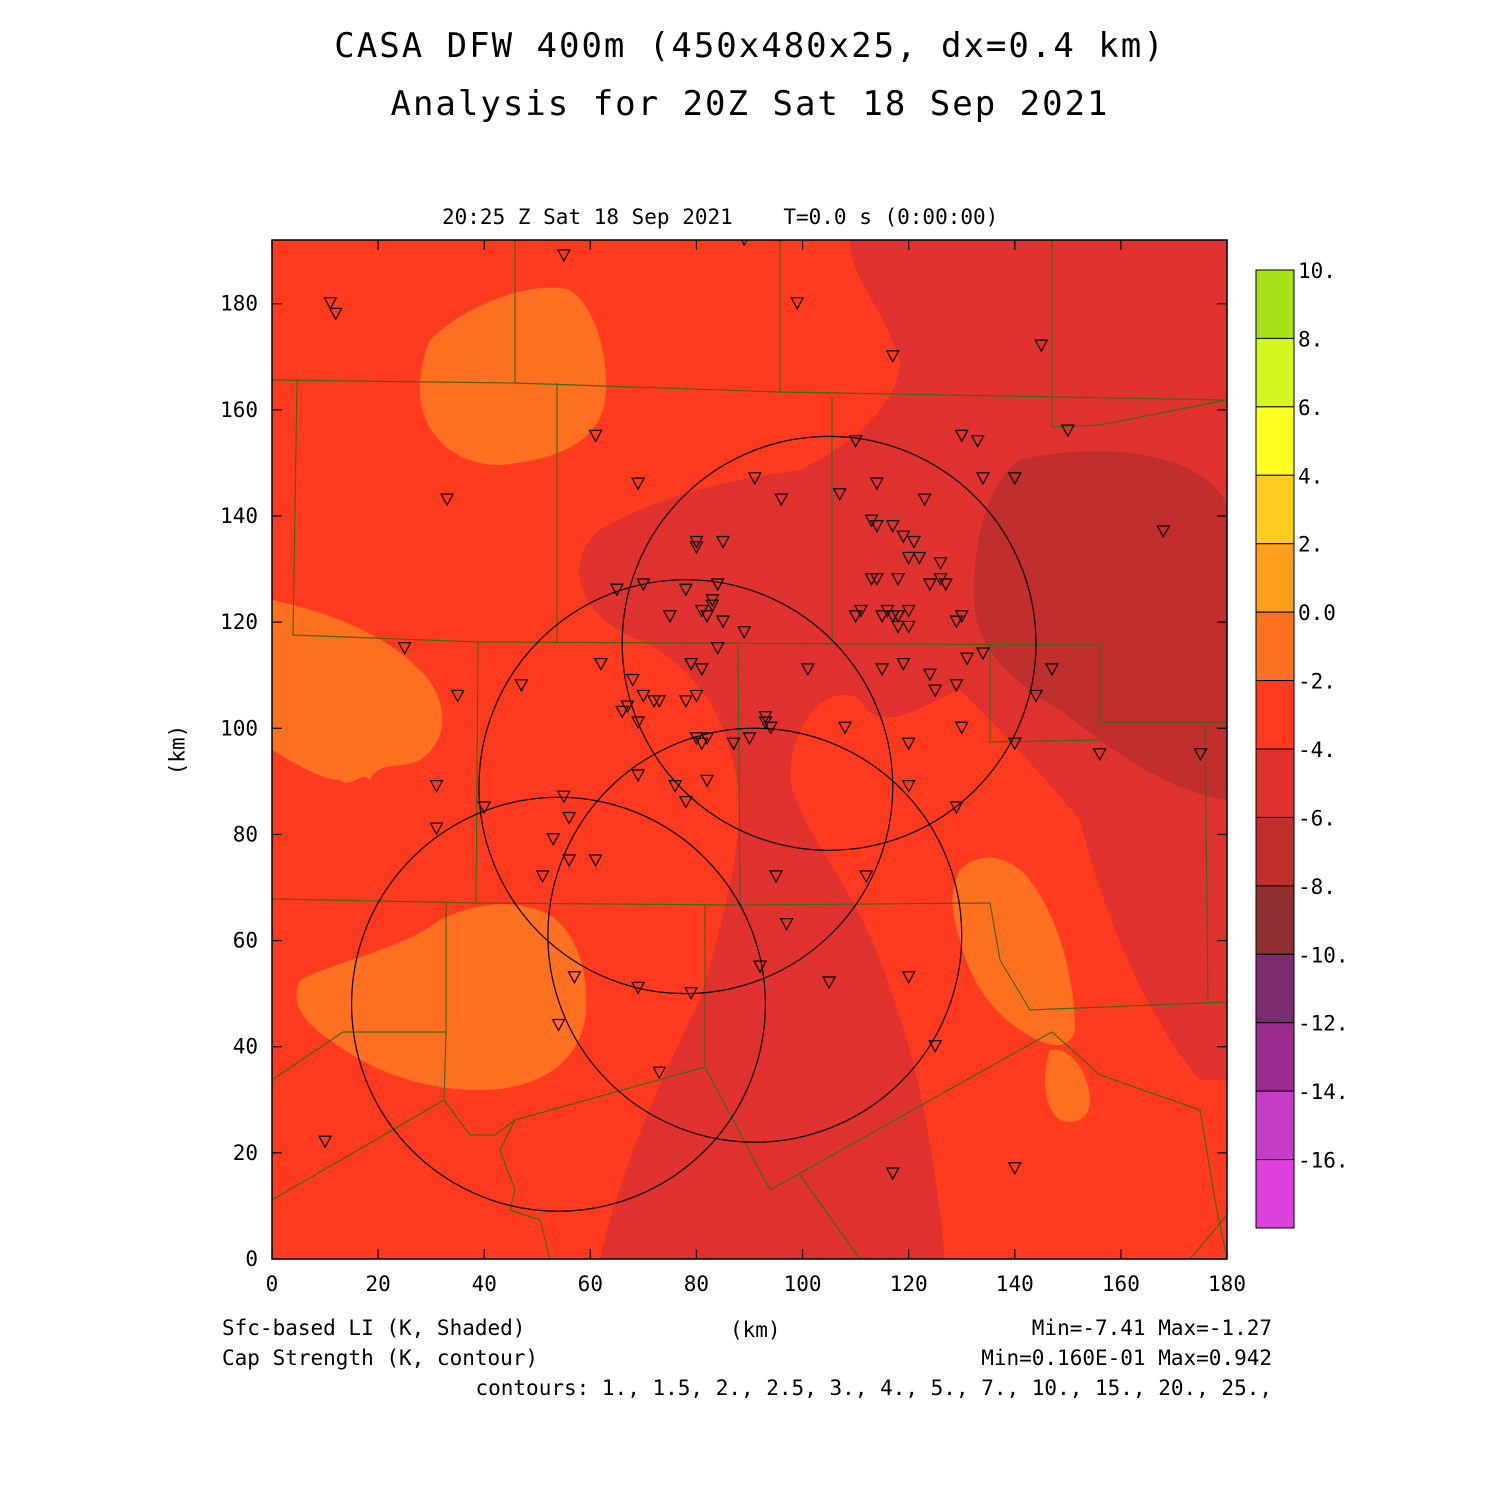 This screenshot has width=1500, height=1500. Describe the element at coordinates (1310, 545) in the screenshot. I see `colorbar-label: 2.` at that location.